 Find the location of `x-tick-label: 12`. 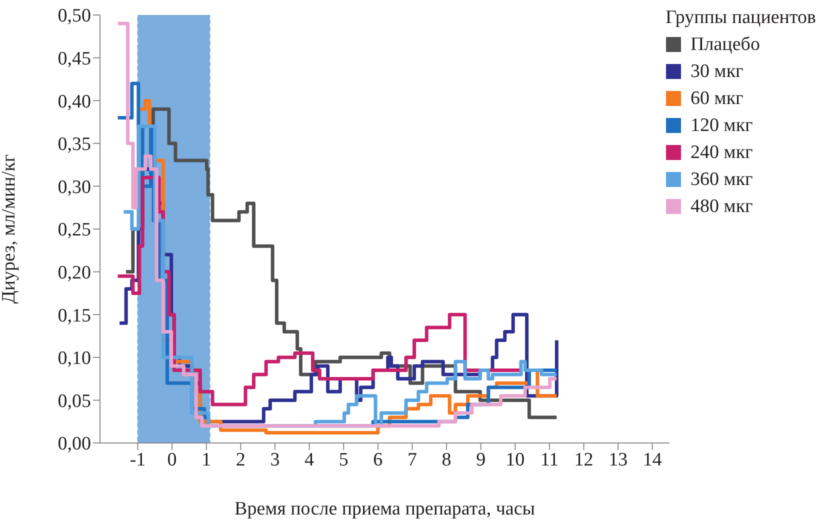

x-tick-label: 12 is located at coordinates (584, 459).